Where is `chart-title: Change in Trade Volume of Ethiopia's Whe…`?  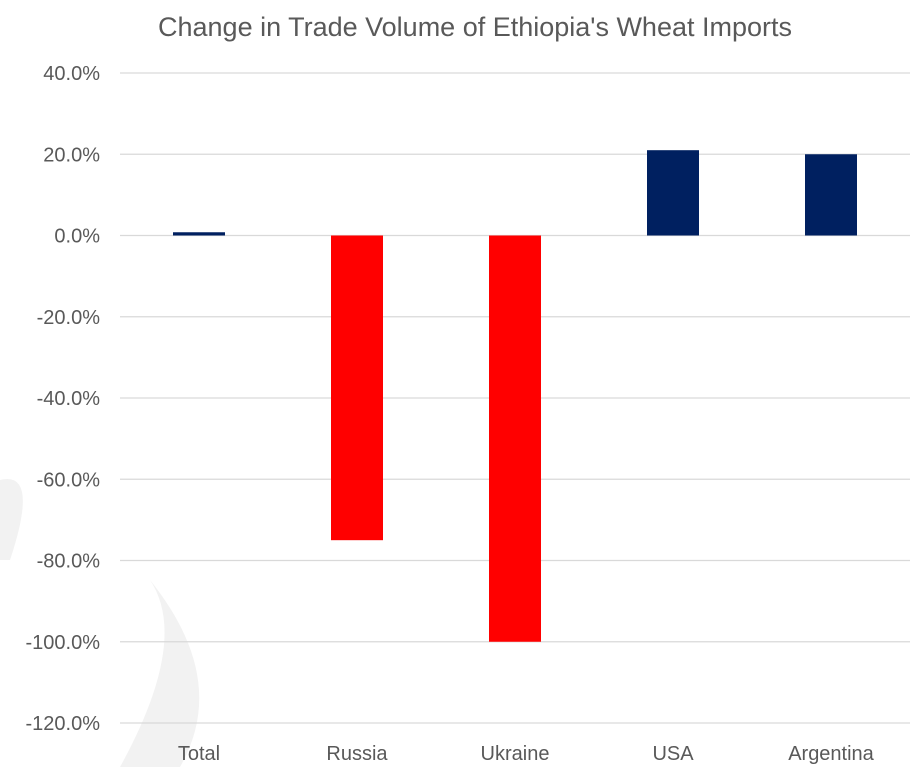
chart-title: Change in Trade Volume of Ethiopia's Whe… is located at coordinates (475, 27).